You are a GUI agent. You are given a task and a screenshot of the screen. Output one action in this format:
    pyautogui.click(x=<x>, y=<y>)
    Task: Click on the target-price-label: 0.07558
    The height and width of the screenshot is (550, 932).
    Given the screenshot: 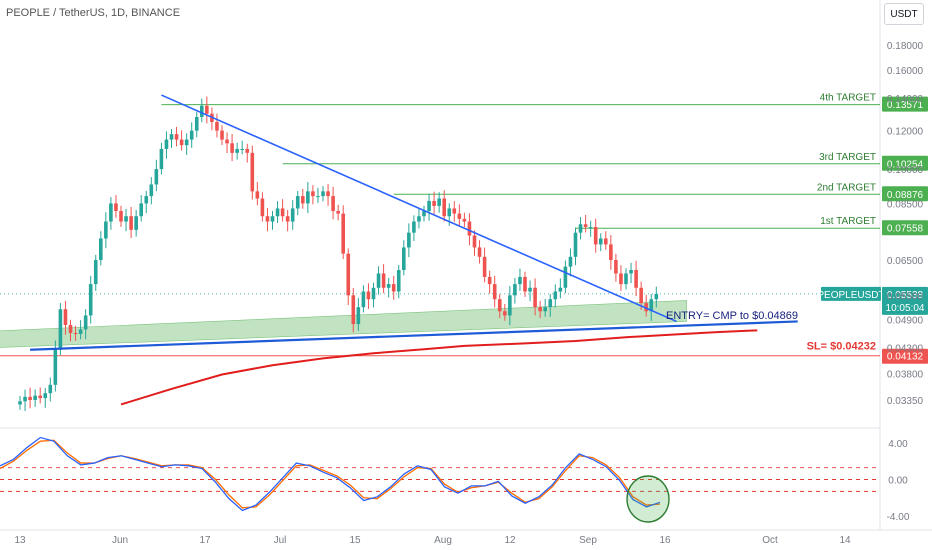 What is the action you would take?
    pyautogui.click(x=905, y=229)
    